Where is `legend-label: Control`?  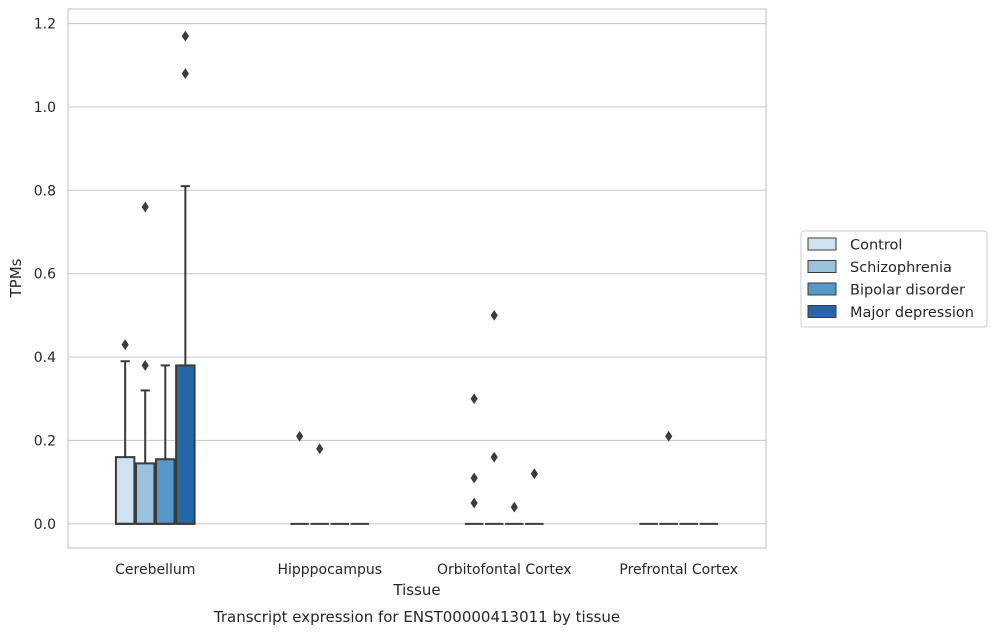 legend-label: Control is located at coordinates (876, 246).